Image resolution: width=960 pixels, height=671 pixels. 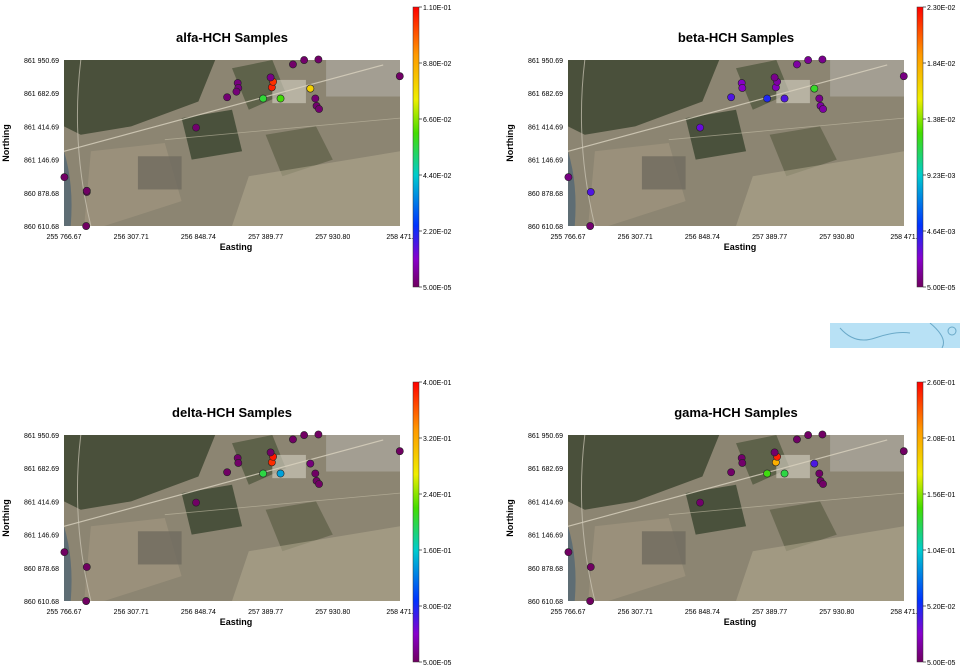 What do you see at coordinates (941, 232) in the screenshot?
I see `colorbar-tick-label: 4.64E-03` at bounding box center [941, 232].